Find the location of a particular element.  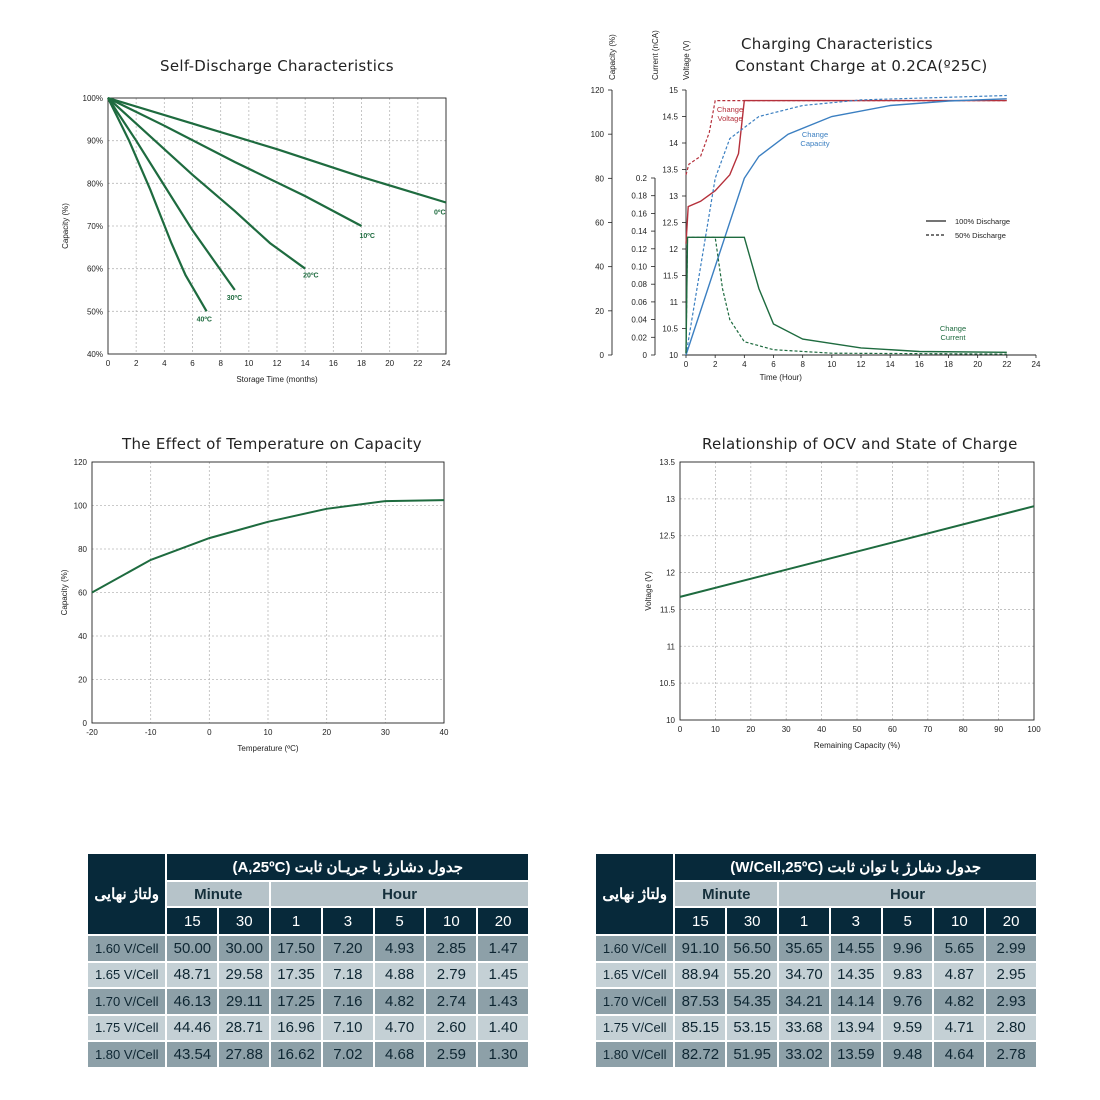

current-tick-label: 0.2 is located at coordinates (642, 178).